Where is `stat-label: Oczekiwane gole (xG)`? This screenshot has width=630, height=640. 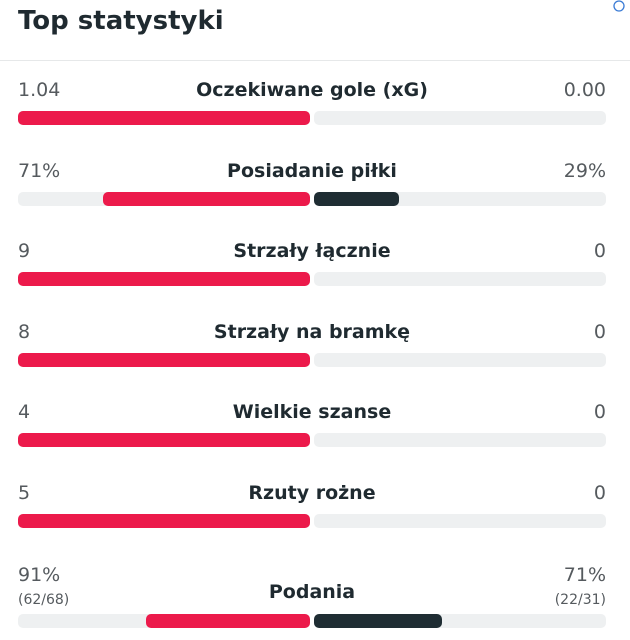 stat-label: Oczekiwane gole (xG) is located at coordinates (312, 90).